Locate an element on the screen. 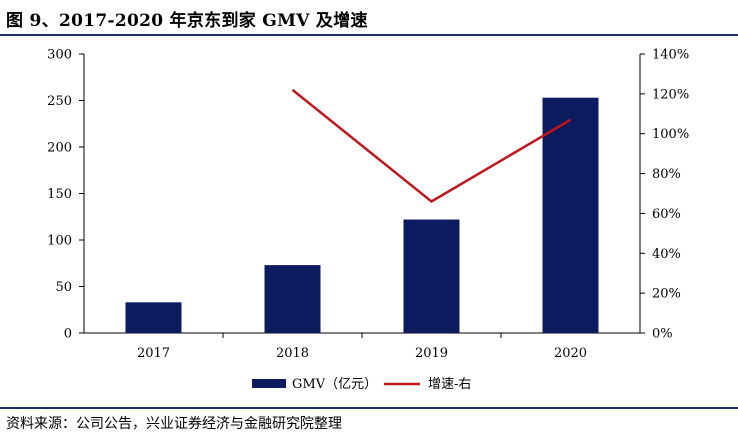 The height and width of the screenshot is (437, 738). left-tick-label: 0 is located at coordinates (68, 334).